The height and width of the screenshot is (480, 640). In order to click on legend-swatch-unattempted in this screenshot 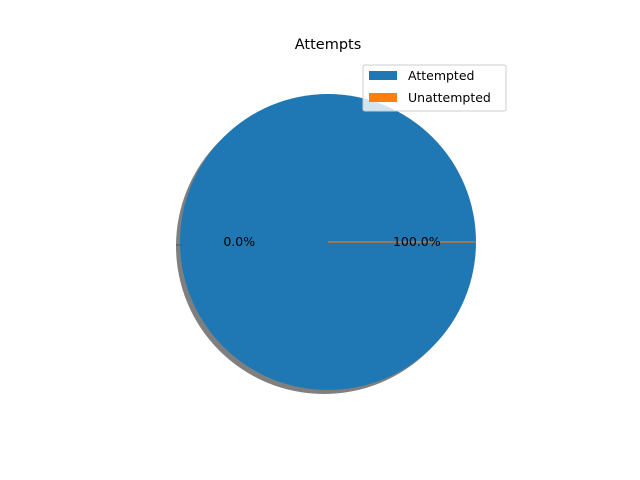, I will do `click(383, 97)`.